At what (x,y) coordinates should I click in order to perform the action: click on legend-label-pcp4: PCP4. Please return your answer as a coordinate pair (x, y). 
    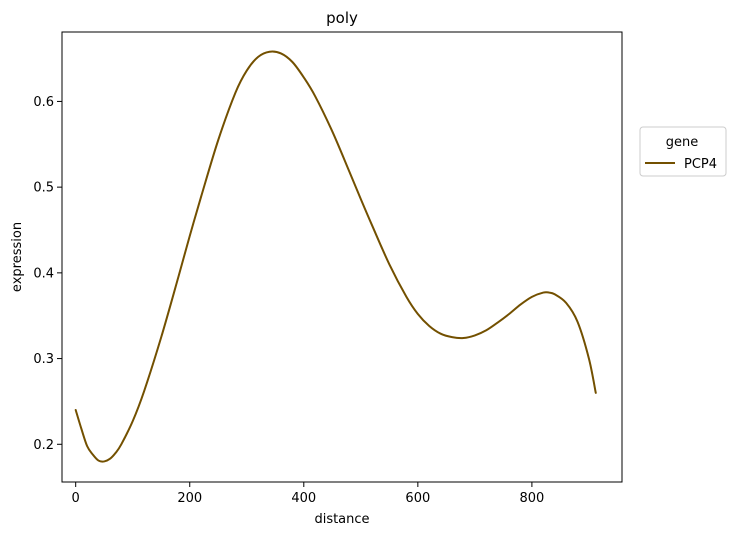
    Looking at the image, I should click on (700, 164).